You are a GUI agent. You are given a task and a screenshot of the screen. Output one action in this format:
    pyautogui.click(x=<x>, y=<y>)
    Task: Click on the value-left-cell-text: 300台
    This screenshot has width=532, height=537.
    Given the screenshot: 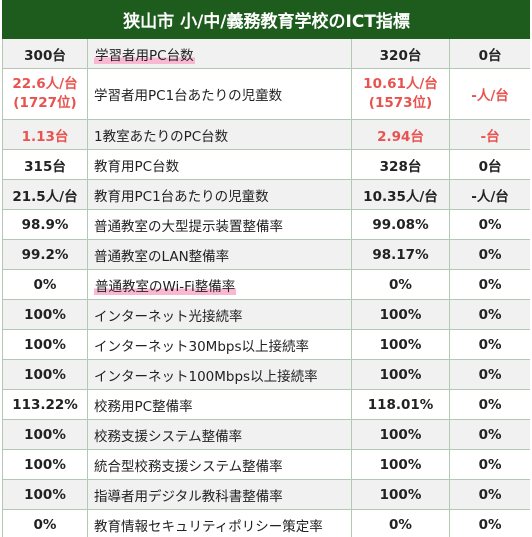 What is the action you would take?
    pyautogui.click(x=45, y=55)
    